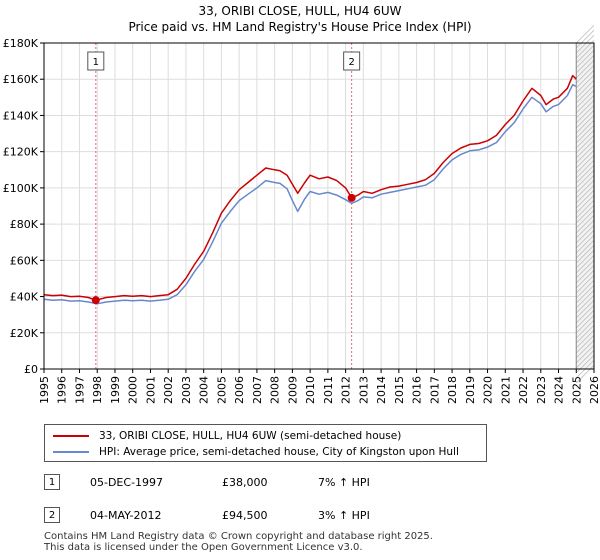 This screenshot has width=600, height=560. What do you see at coordinates (417, 390) in the screenshot?
I see `x-tick-label: 2016` at bounding box center [417, 390].